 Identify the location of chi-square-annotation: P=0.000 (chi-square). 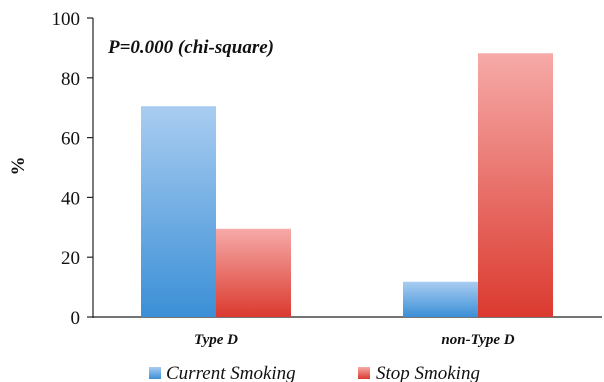
(190, 47).